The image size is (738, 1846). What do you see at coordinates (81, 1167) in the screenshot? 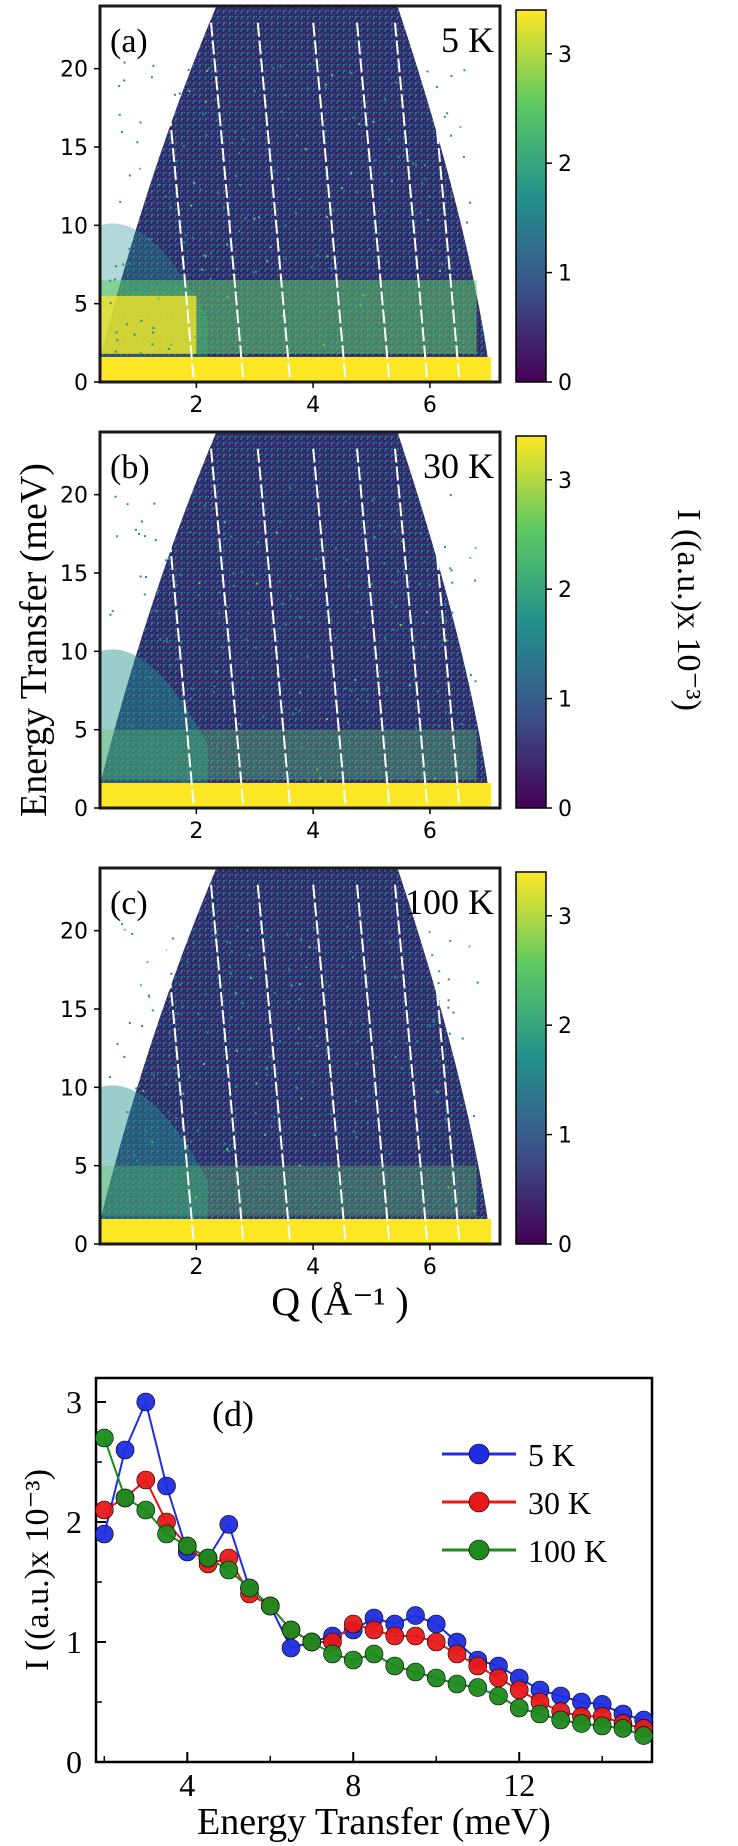
I see `y-tick-label: 5` at bounding box center [81, 1167].